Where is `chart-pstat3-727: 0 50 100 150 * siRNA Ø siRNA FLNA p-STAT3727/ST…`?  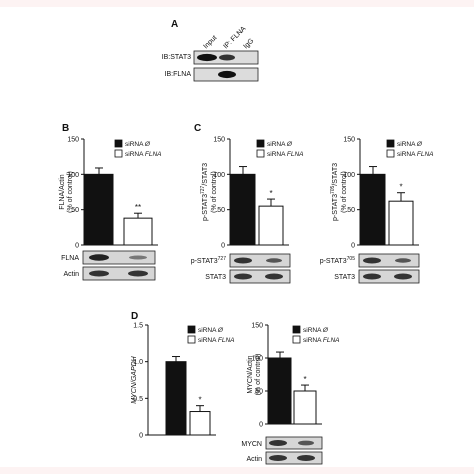 chart-pstat3-727: 0 50 100 150 * siRNA Ø siRNA FLNA p-STAT3727/ST… is located at coordinates (252, 193).